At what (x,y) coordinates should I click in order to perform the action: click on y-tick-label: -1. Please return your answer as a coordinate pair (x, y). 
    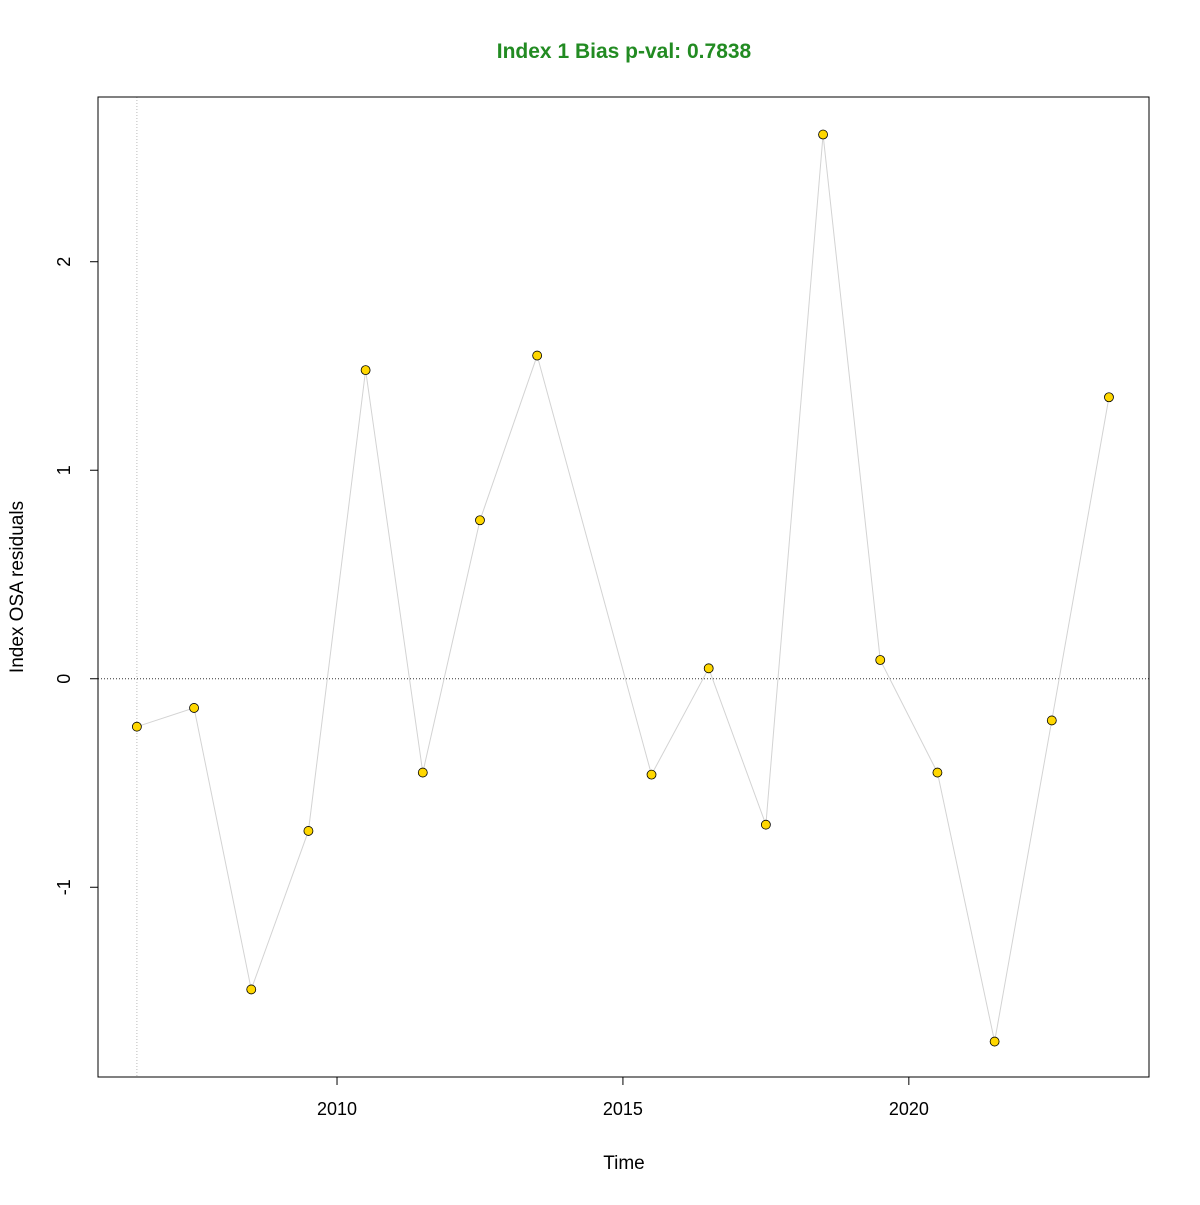
    Looking at the image, I should click on (64, 887).